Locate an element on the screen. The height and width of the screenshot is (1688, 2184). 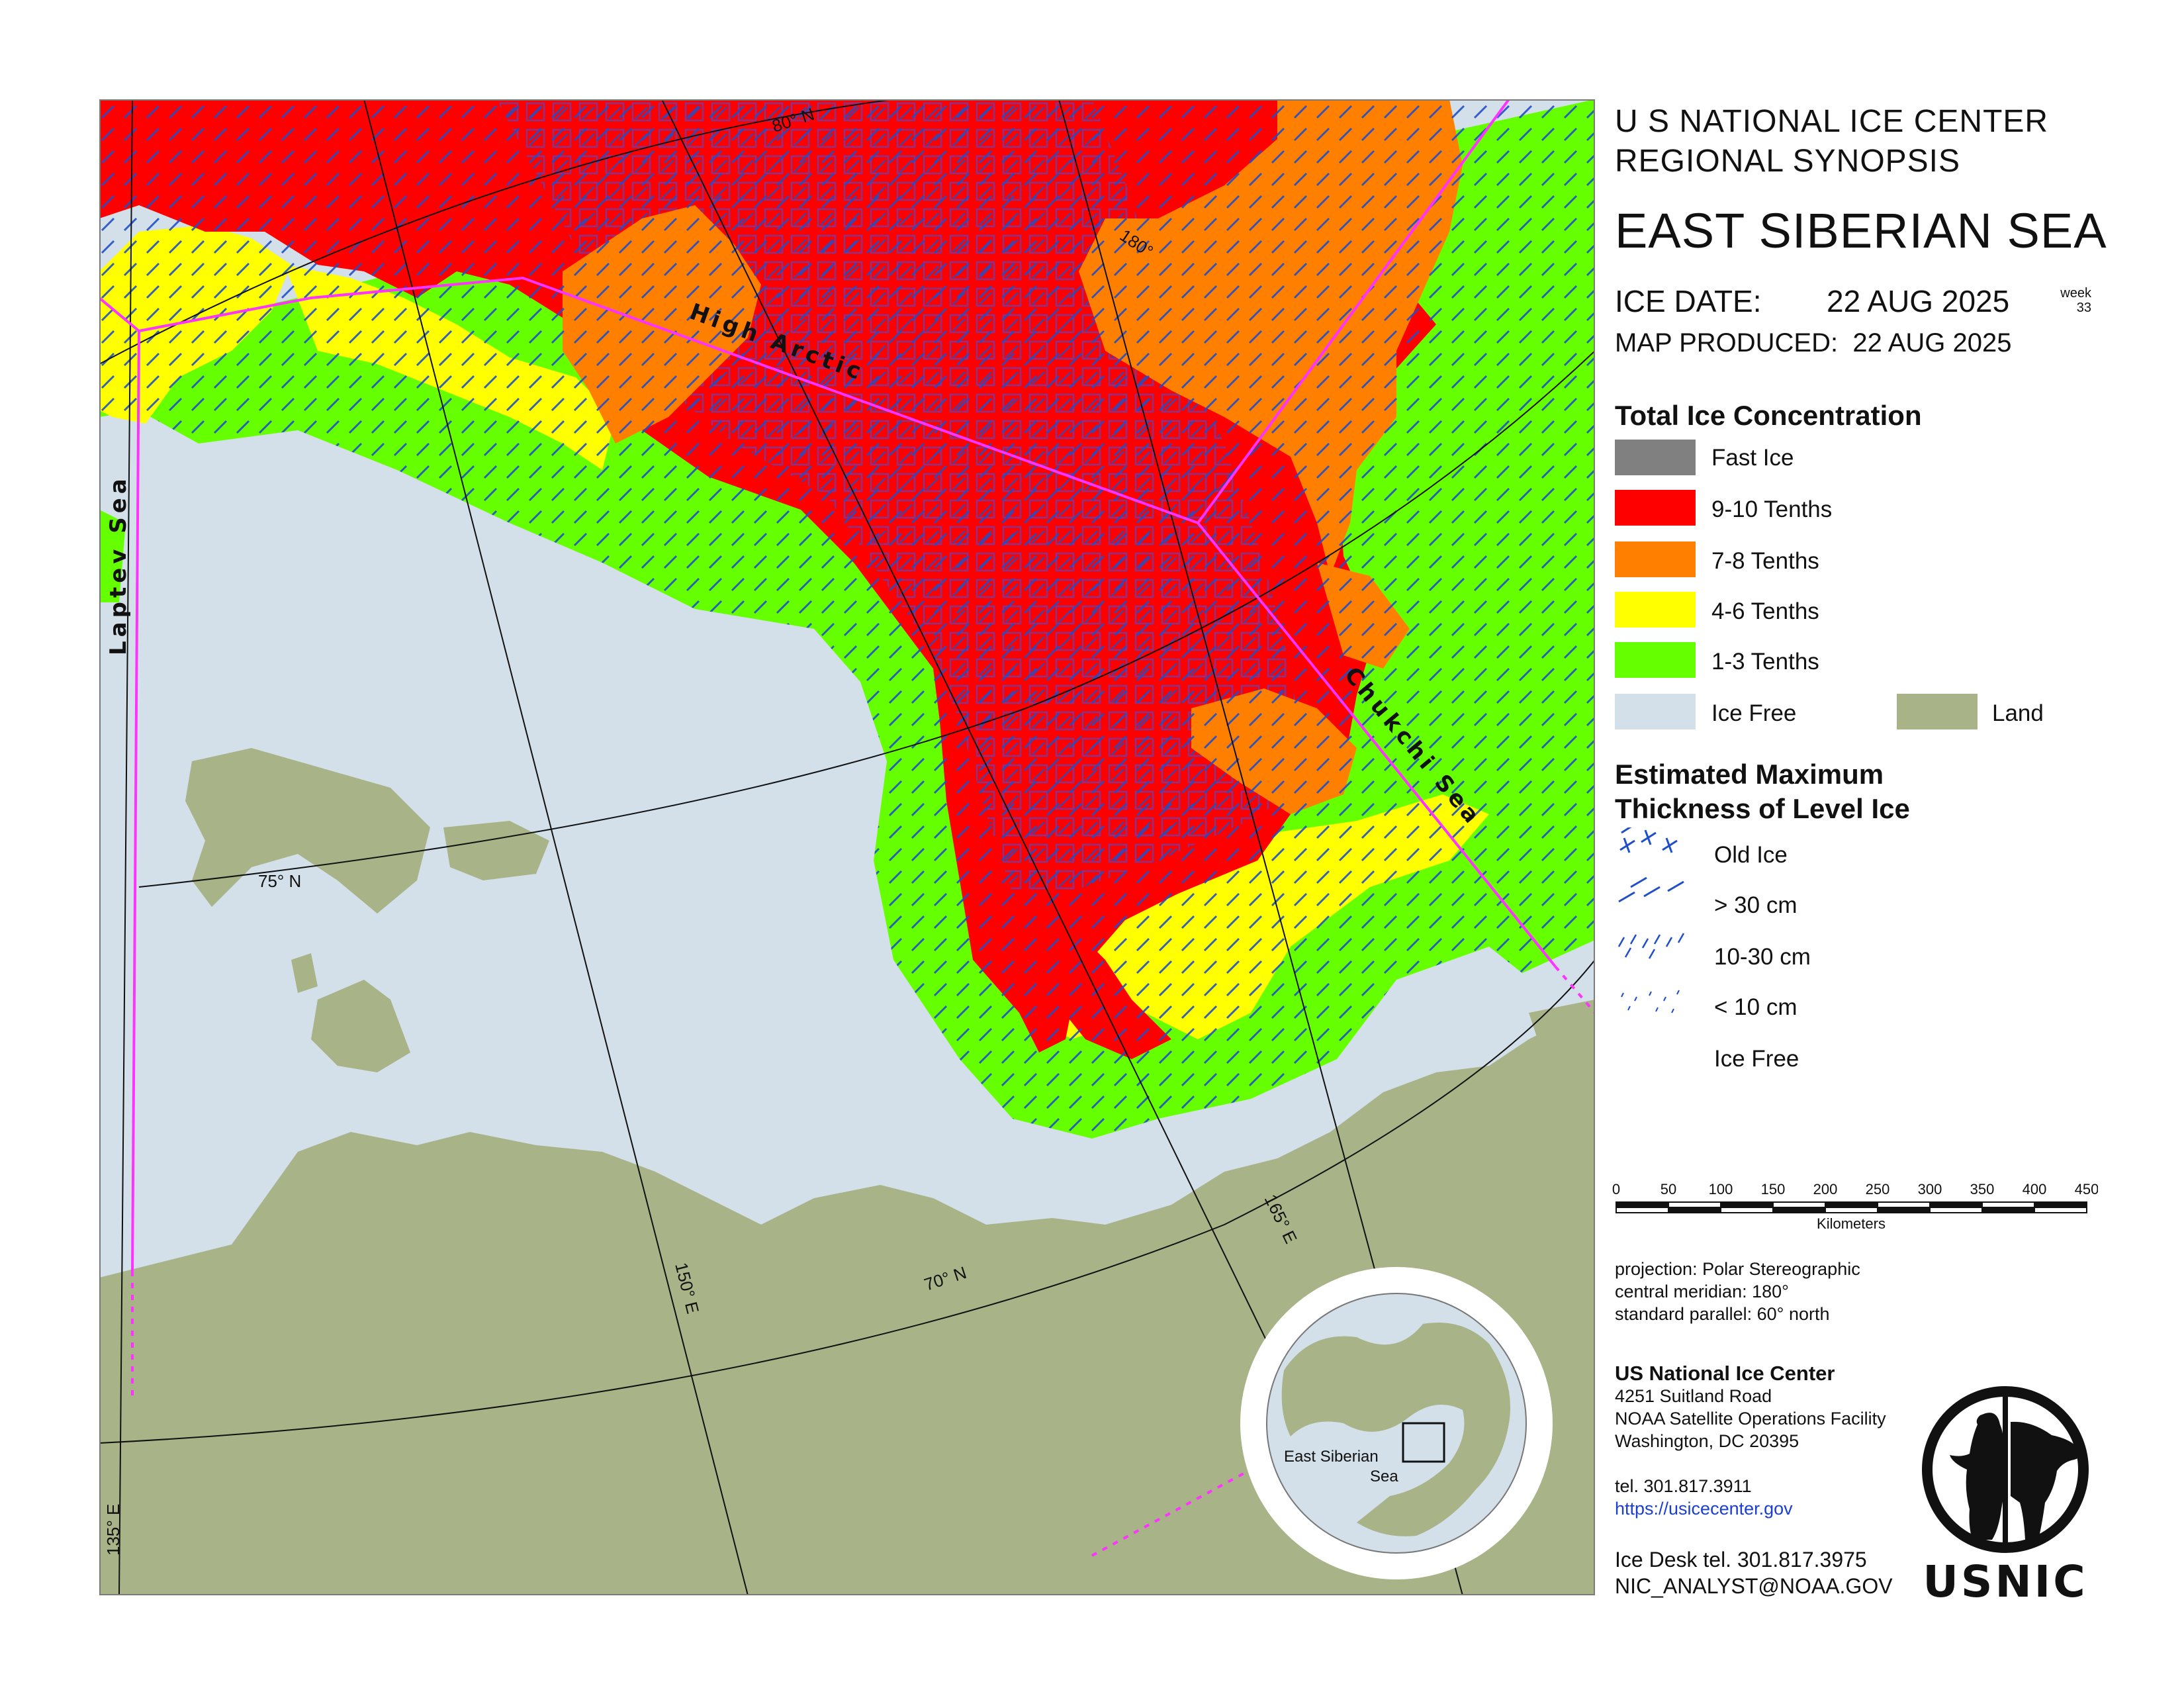
scale-tick-100: 100 is located at coordinates (1721, 1189).